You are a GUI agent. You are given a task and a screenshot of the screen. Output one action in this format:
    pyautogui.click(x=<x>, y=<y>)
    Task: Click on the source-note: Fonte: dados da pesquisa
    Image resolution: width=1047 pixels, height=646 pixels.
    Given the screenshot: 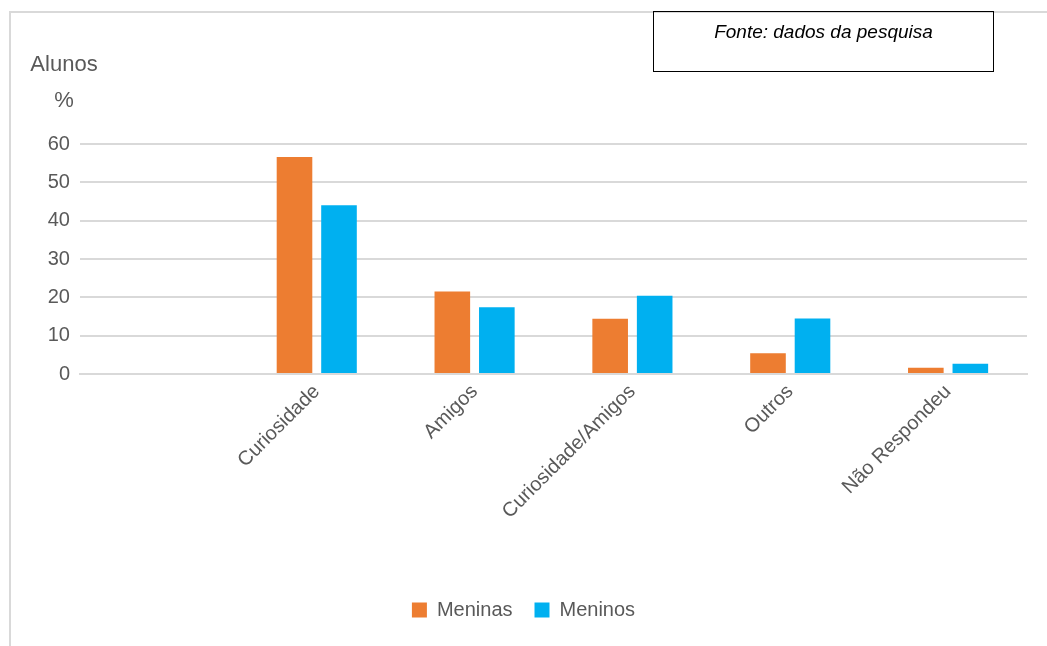 What is the action you would take?
    pyautogui.click(x=823, y=32)
    